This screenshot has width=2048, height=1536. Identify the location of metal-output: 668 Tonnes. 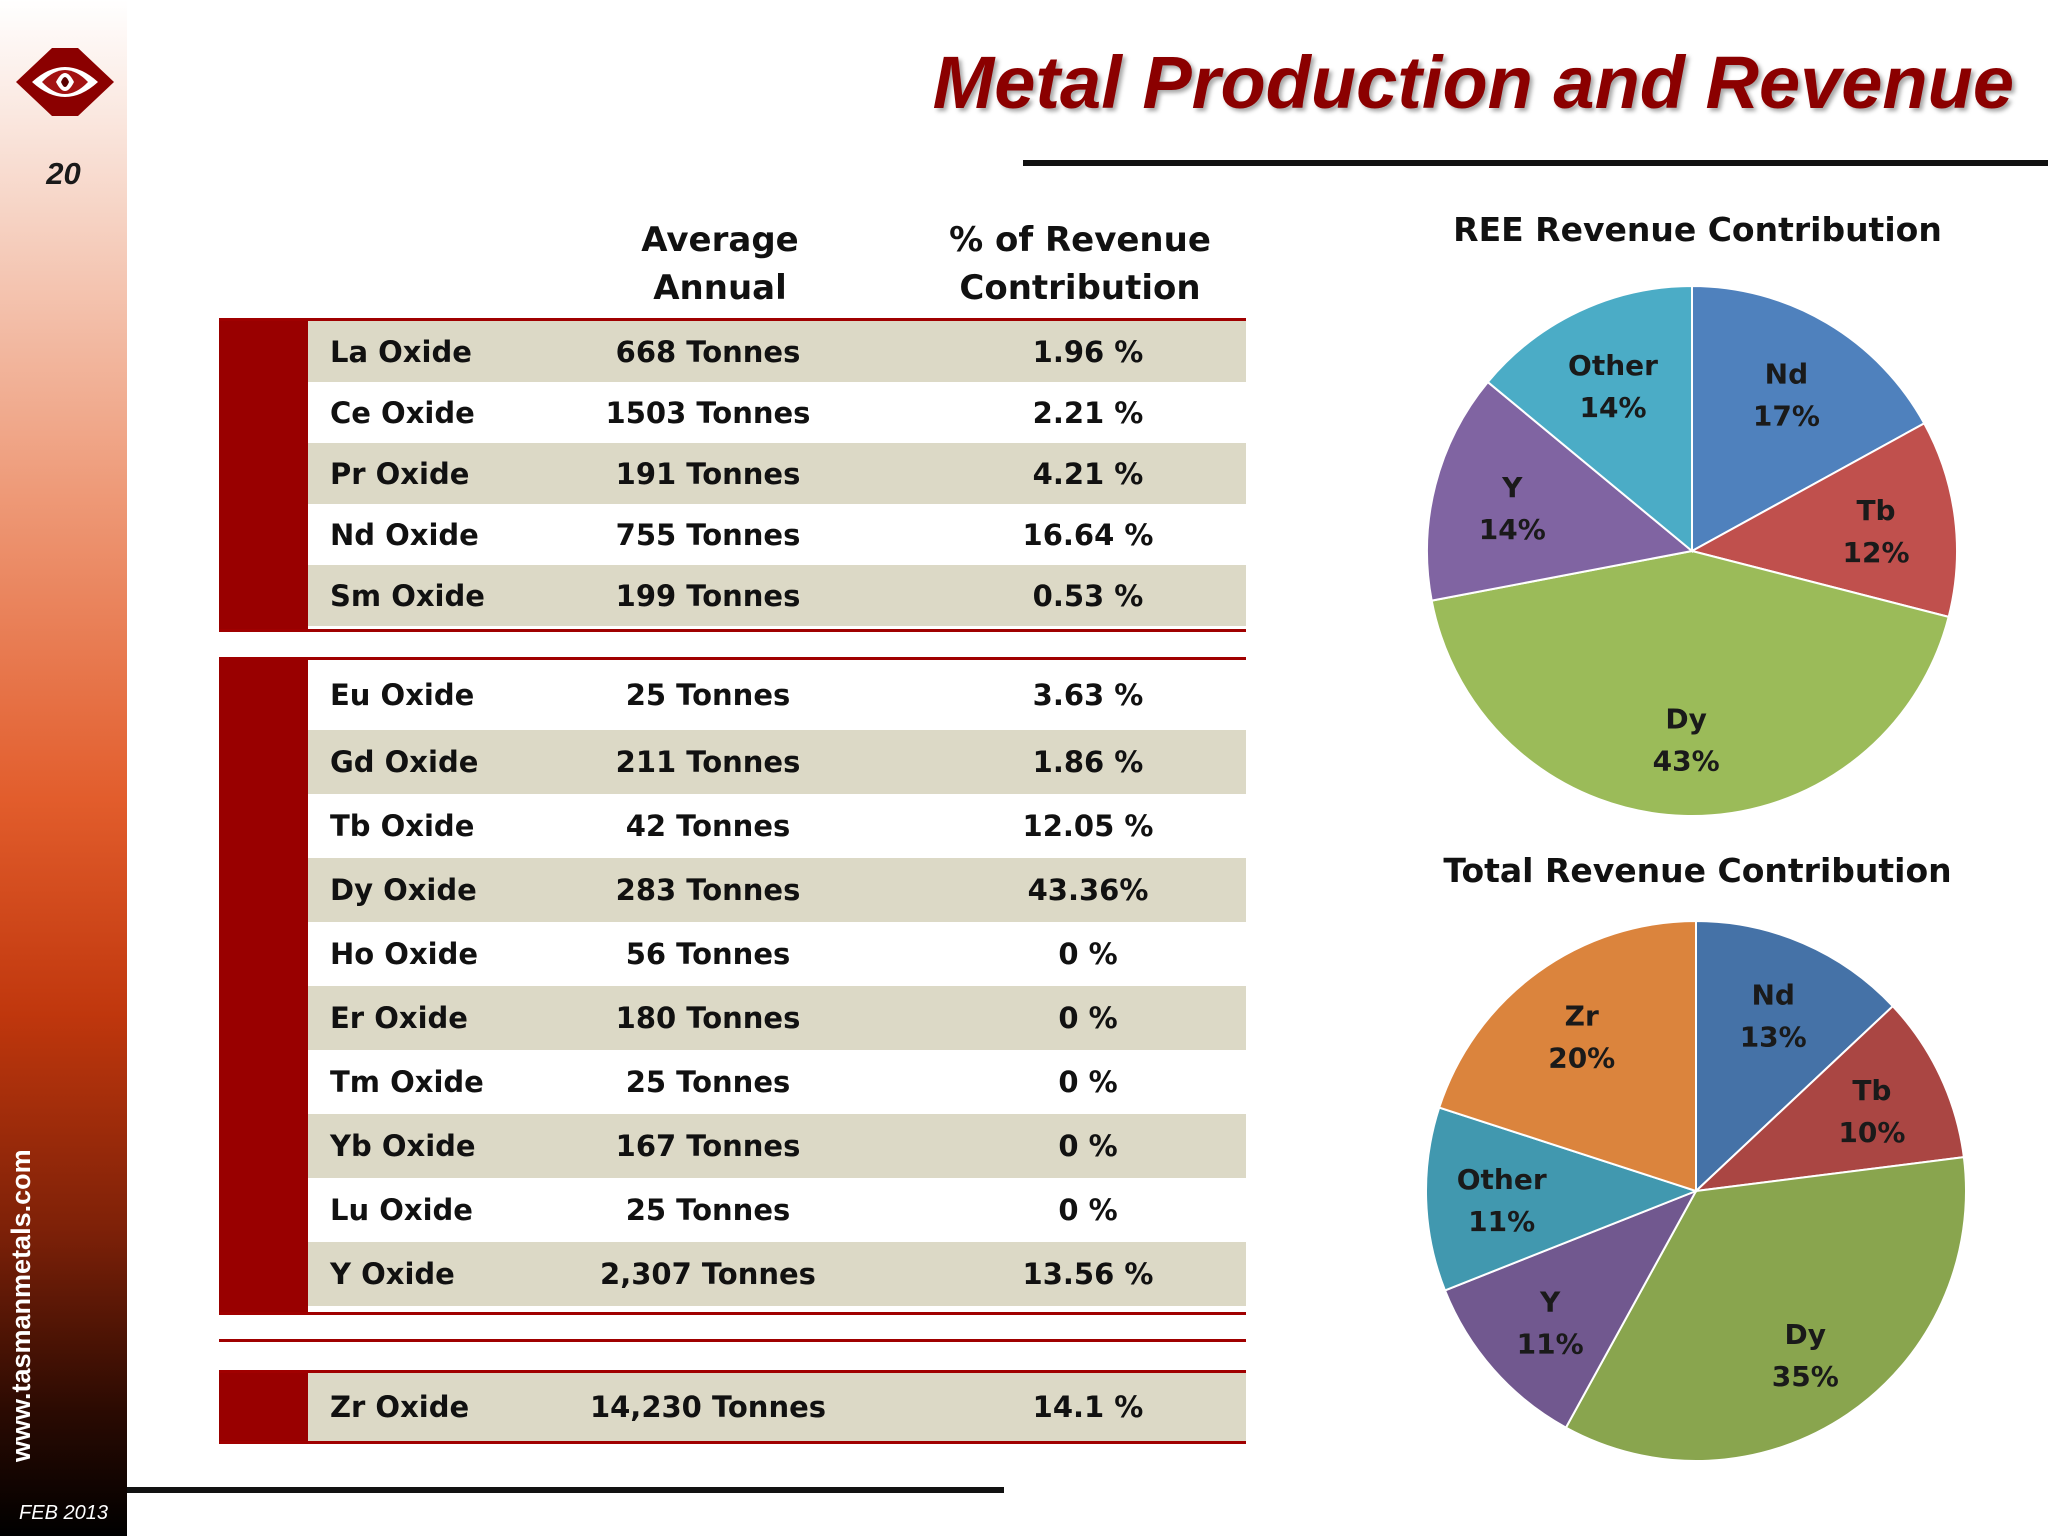
(708, 351).